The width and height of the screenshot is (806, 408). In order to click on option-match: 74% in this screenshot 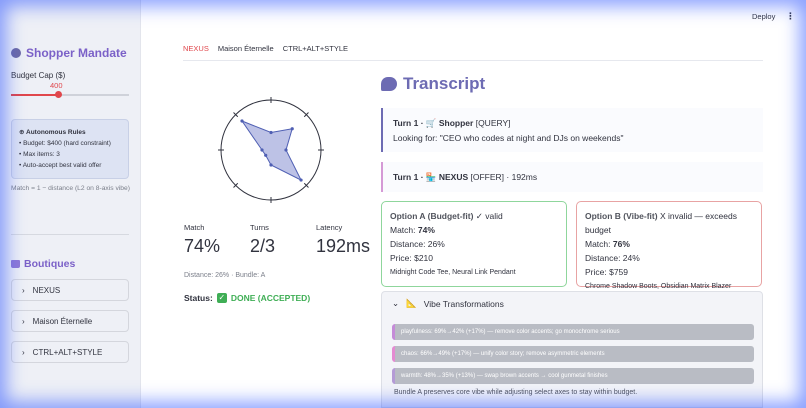, I will do `click(426, 230)`.